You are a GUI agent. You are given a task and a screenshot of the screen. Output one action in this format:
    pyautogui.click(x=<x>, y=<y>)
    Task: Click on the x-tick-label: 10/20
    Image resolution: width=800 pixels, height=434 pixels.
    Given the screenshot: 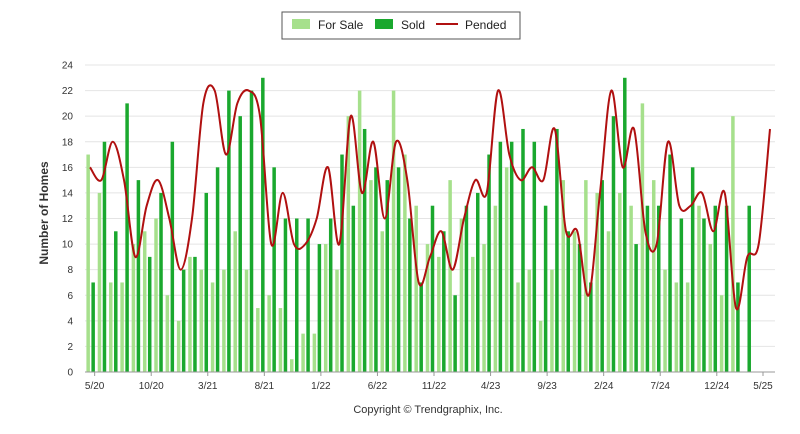 What is the action you would take?
    pyautogui.click(x=151, y=386)
    